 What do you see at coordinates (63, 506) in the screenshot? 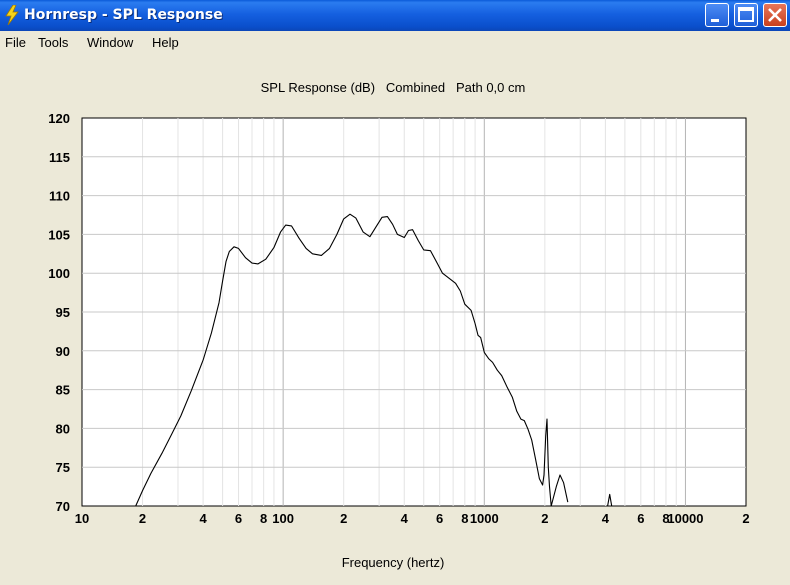
I see `y-tick-label: 70` at bounding box center [63, 506].